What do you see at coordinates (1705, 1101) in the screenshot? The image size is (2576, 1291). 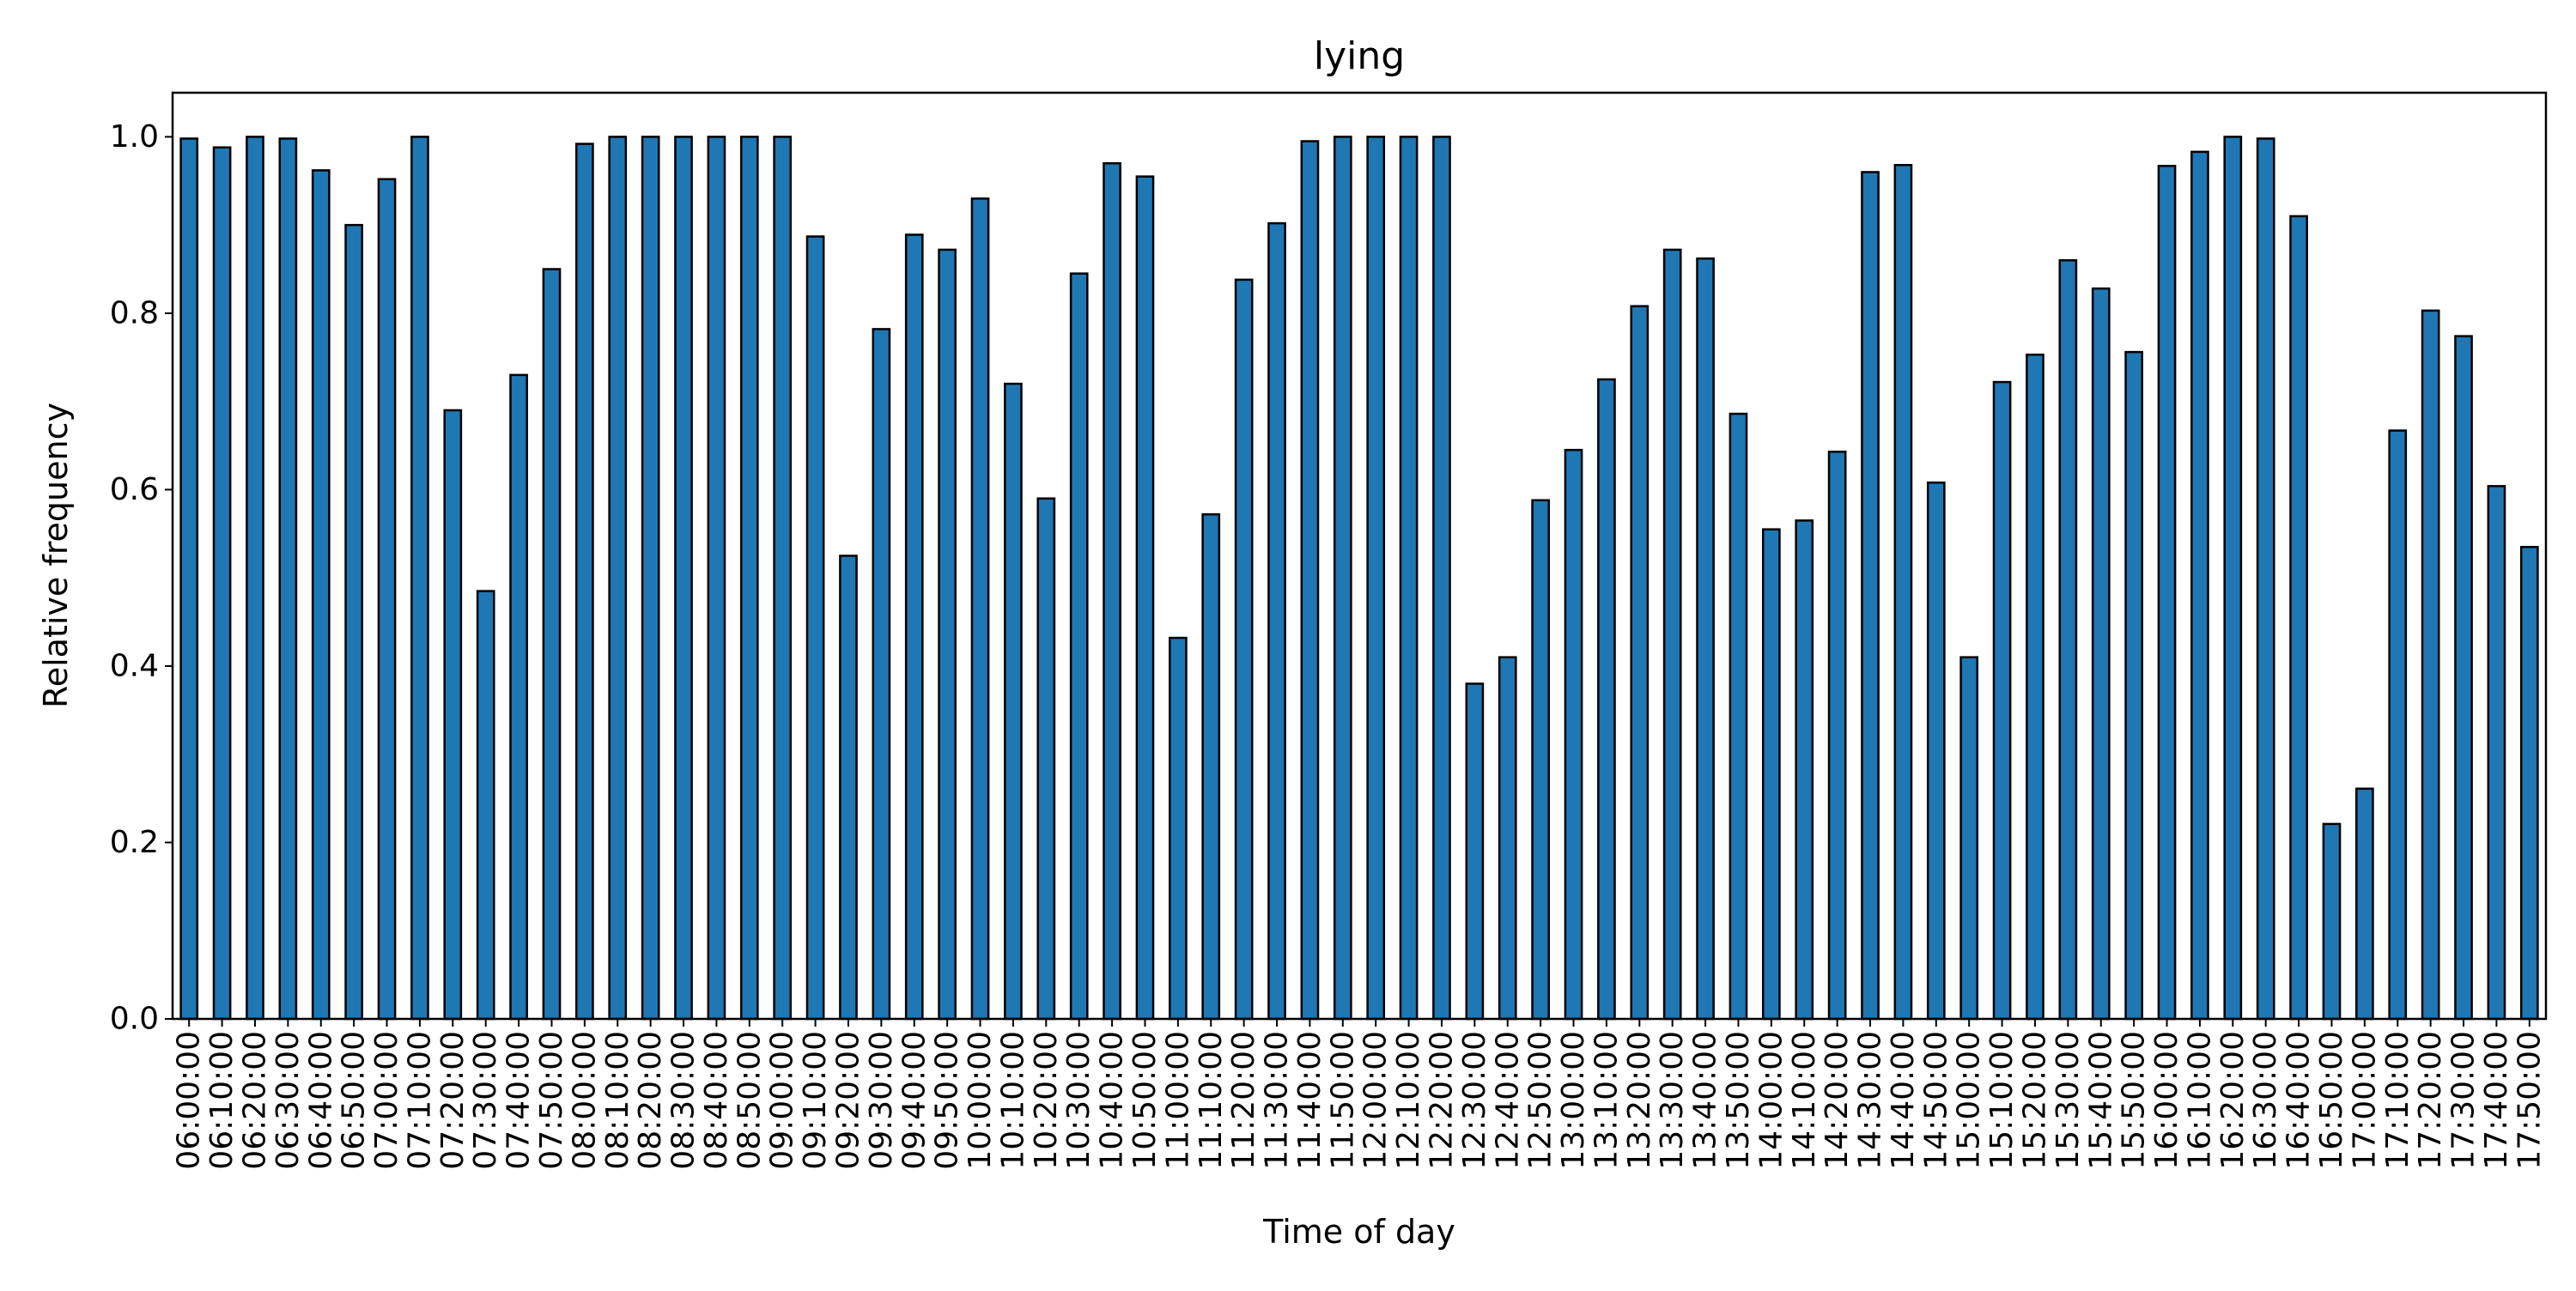 I see `x-tick-label: 13:40:00` at bounding box center [1705, 1101].